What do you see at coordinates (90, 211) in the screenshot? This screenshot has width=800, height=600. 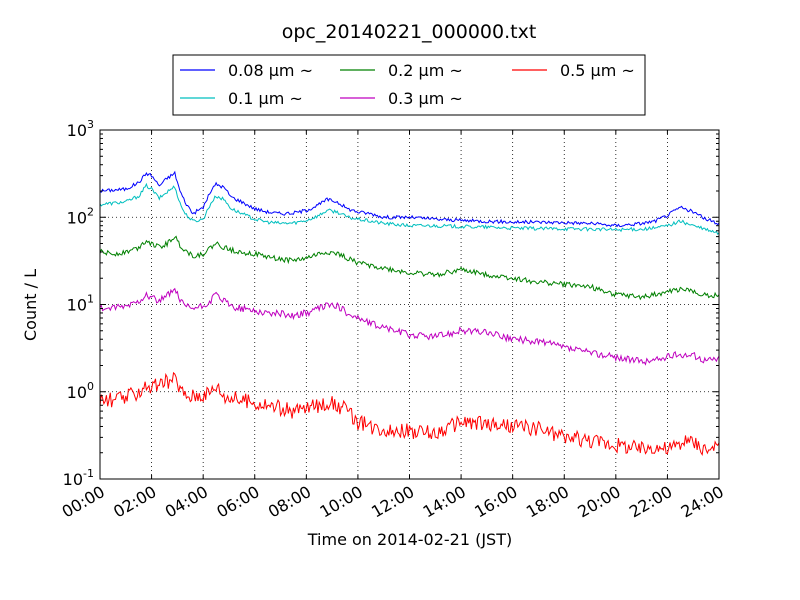 I see `y-tick-exponent: 2` at bounding box center [90, 211].